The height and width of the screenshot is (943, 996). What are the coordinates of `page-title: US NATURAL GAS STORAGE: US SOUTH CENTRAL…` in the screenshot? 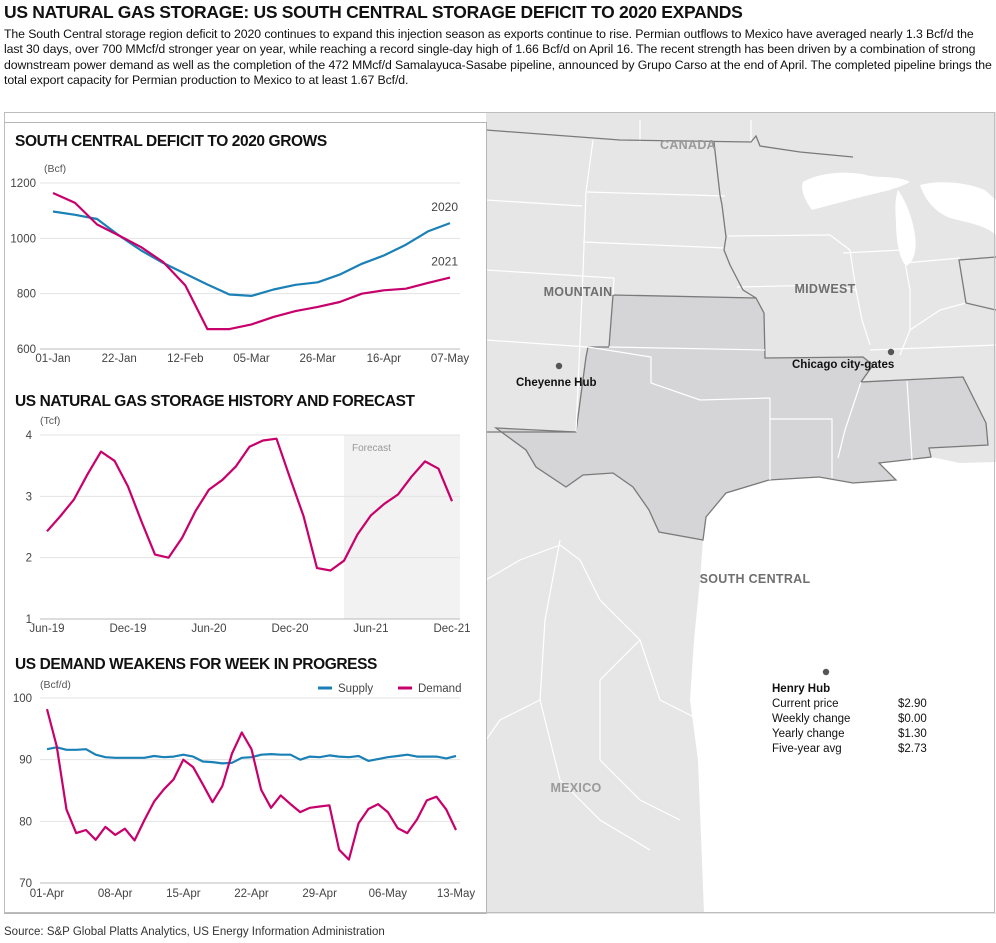 It's located at (373, 12).